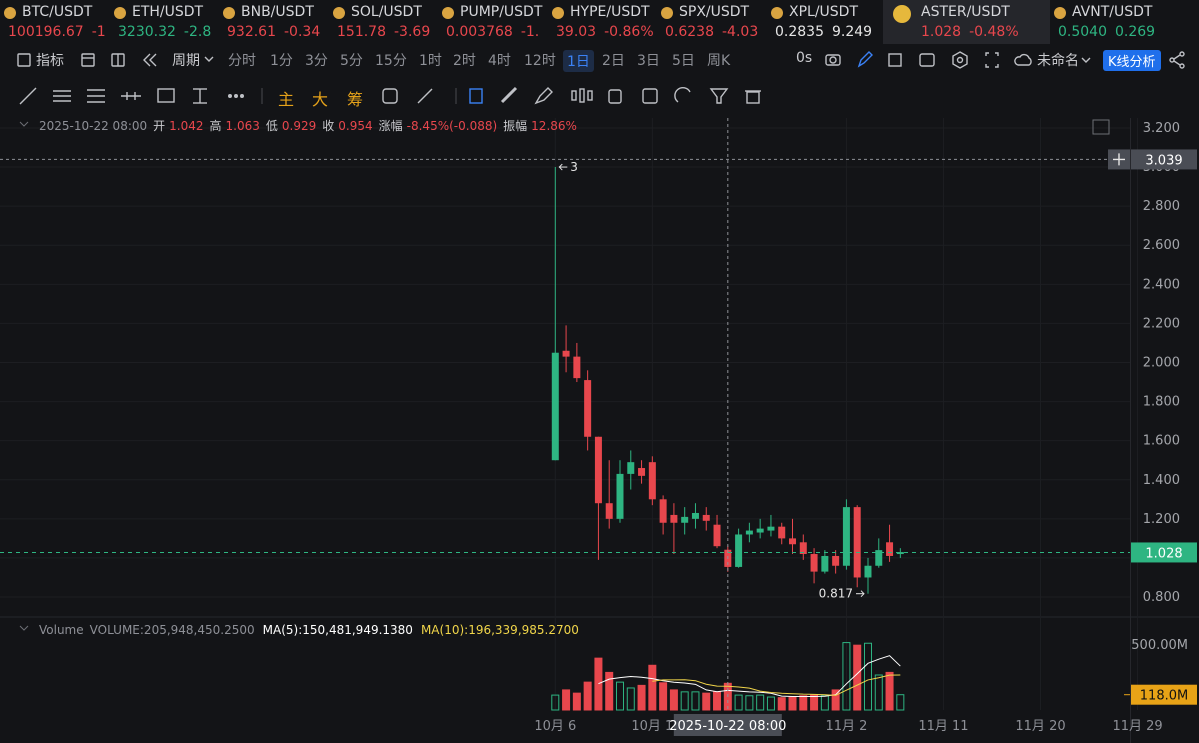 The height and width of the screenshot is (743, 1199). I want to click on indicator-button: 指标, so click(50, 61).